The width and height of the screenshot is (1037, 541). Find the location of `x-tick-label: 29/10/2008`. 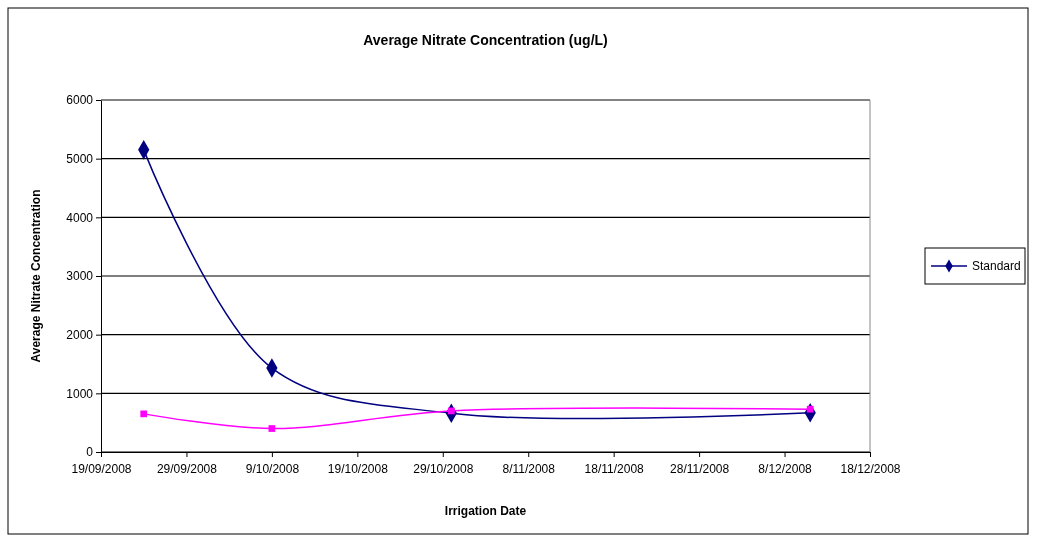

x-tick-label: 29/10/2008 is located at coordinates (443, 469).